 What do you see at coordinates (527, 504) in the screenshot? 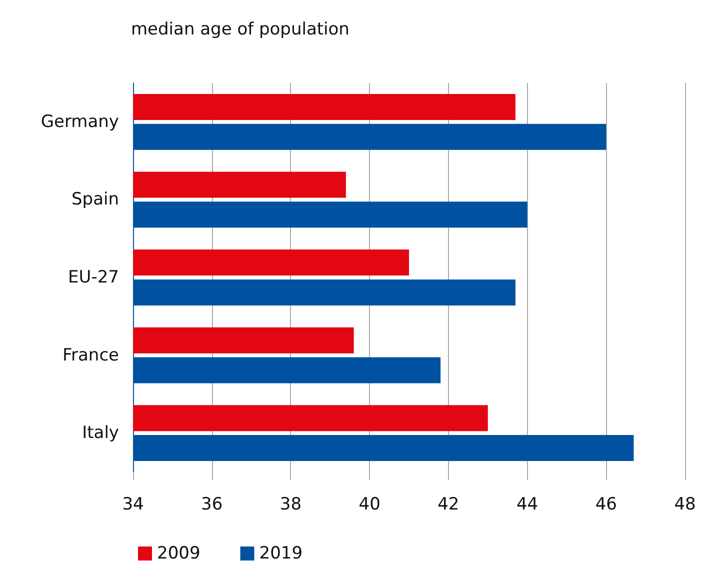
I see `x-tick-label: 44` at bounding box center [527, 504].